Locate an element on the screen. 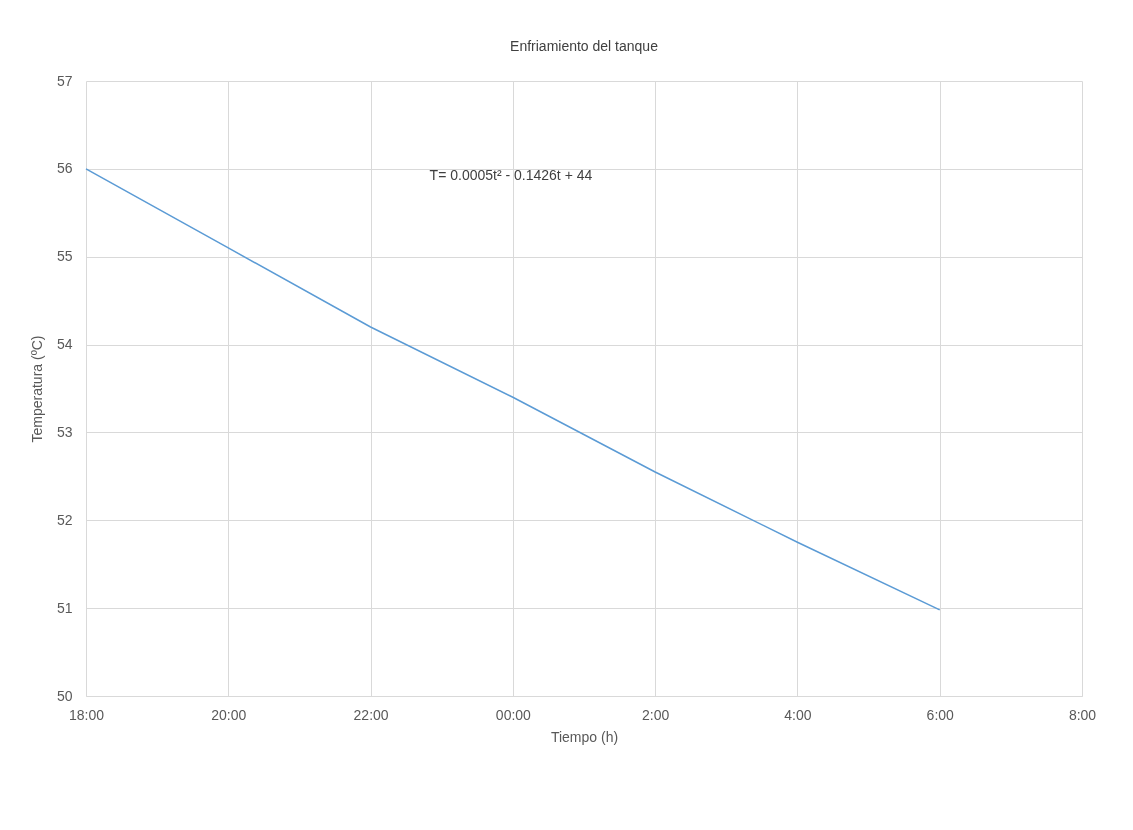  x-axis-title: Tiempo (h) is located at coordinates (584, 736).